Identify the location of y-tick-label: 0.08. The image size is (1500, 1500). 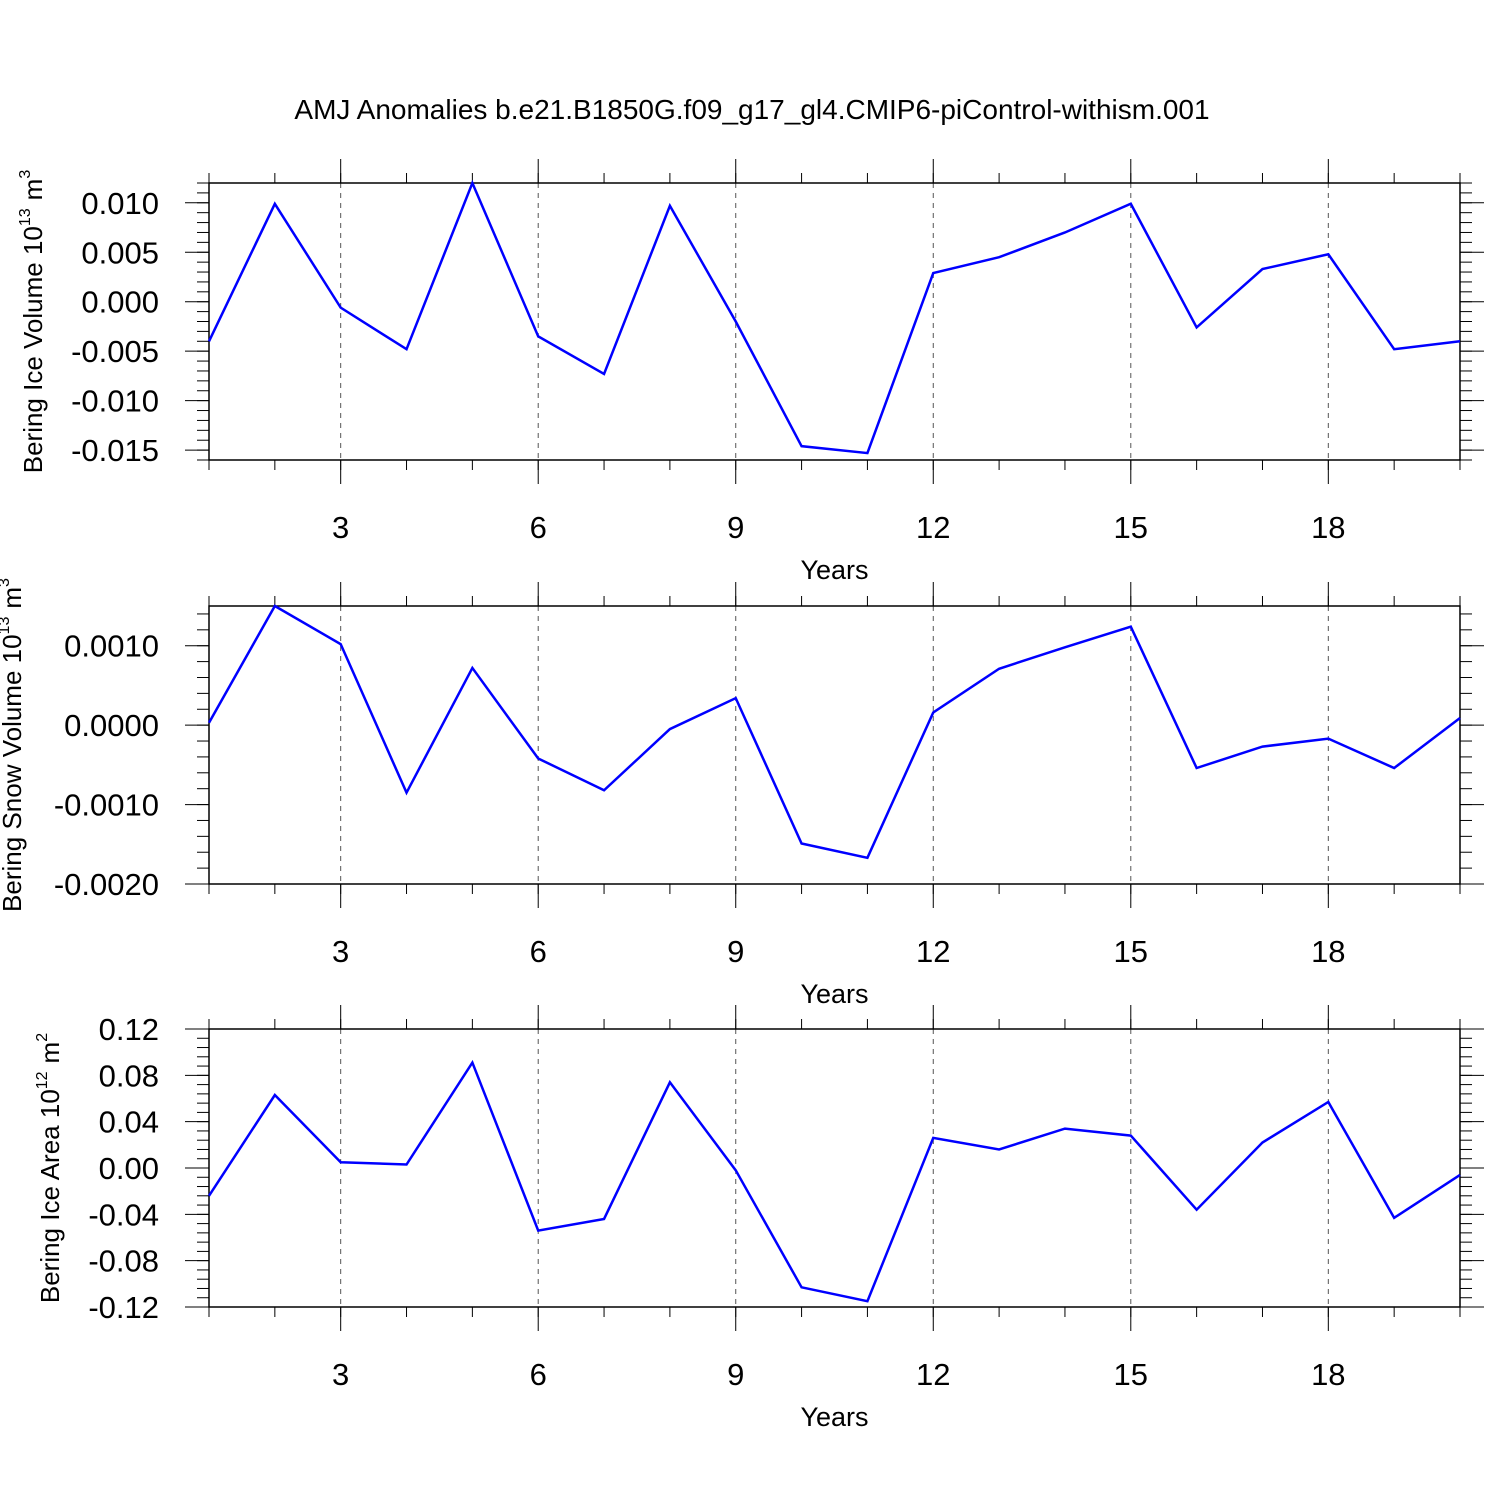
(129, 1075).